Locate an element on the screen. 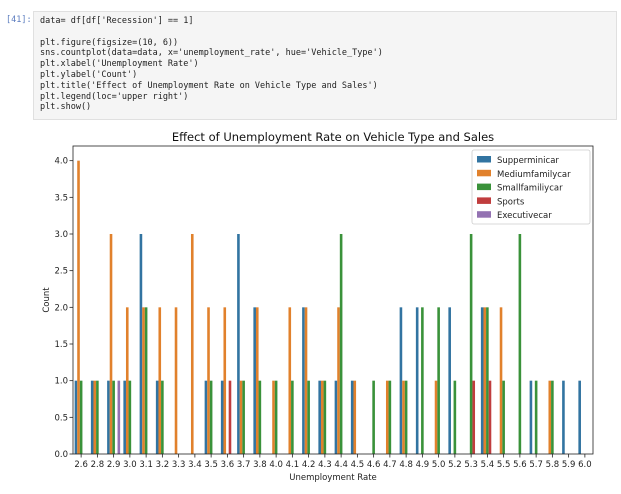 This screenshot has height=494, width=621. y-tick-label: 3.5 is located at coordinates (61, 198).